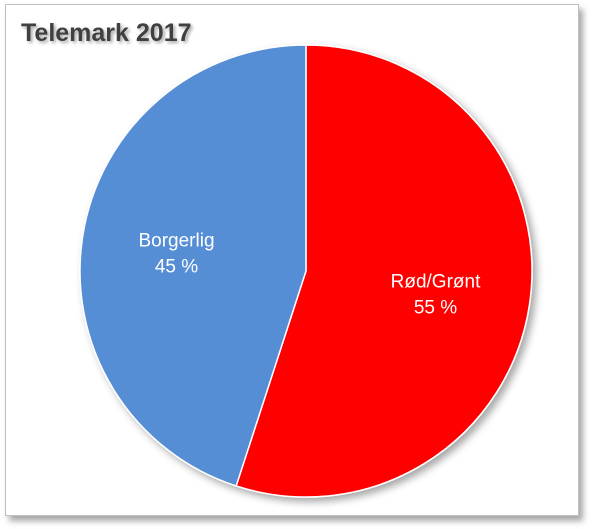  Describe the element at coordinates (436, 282) in the screenshot. I see `slice-label-0: Rød/Grønt` at that location.